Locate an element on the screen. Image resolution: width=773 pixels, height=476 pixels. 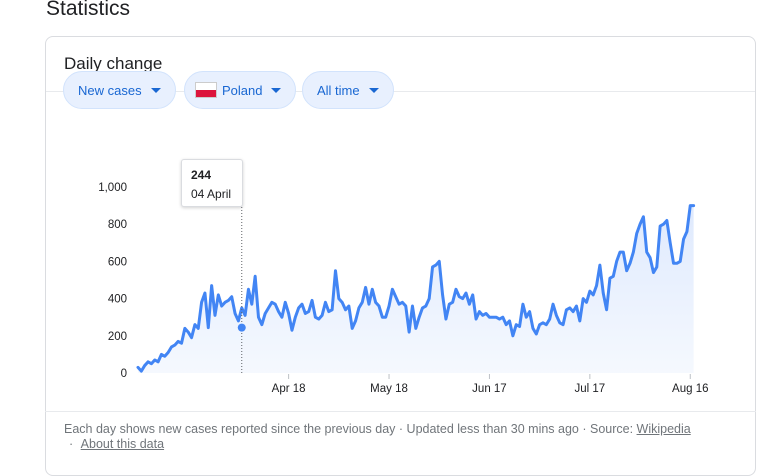
tooltip-value: 244 is located at coordinates (201, 175).